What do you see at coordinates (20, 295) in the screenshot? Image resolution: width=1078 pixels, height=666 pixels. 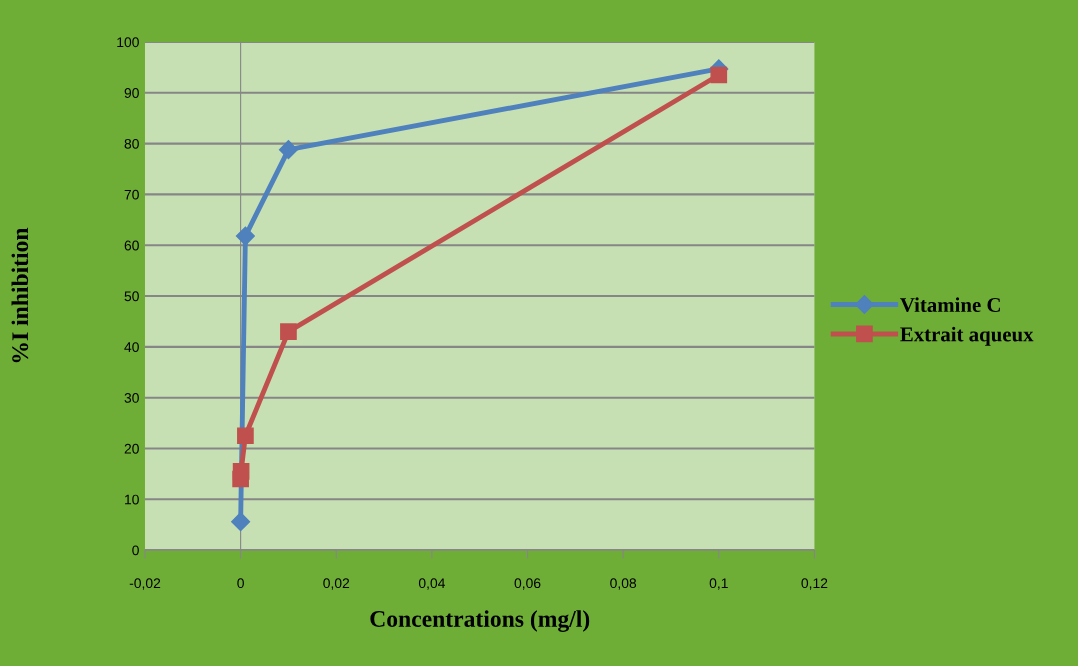 I see `y-axis-title: %I inhibition` at bounding box center [20, 295].